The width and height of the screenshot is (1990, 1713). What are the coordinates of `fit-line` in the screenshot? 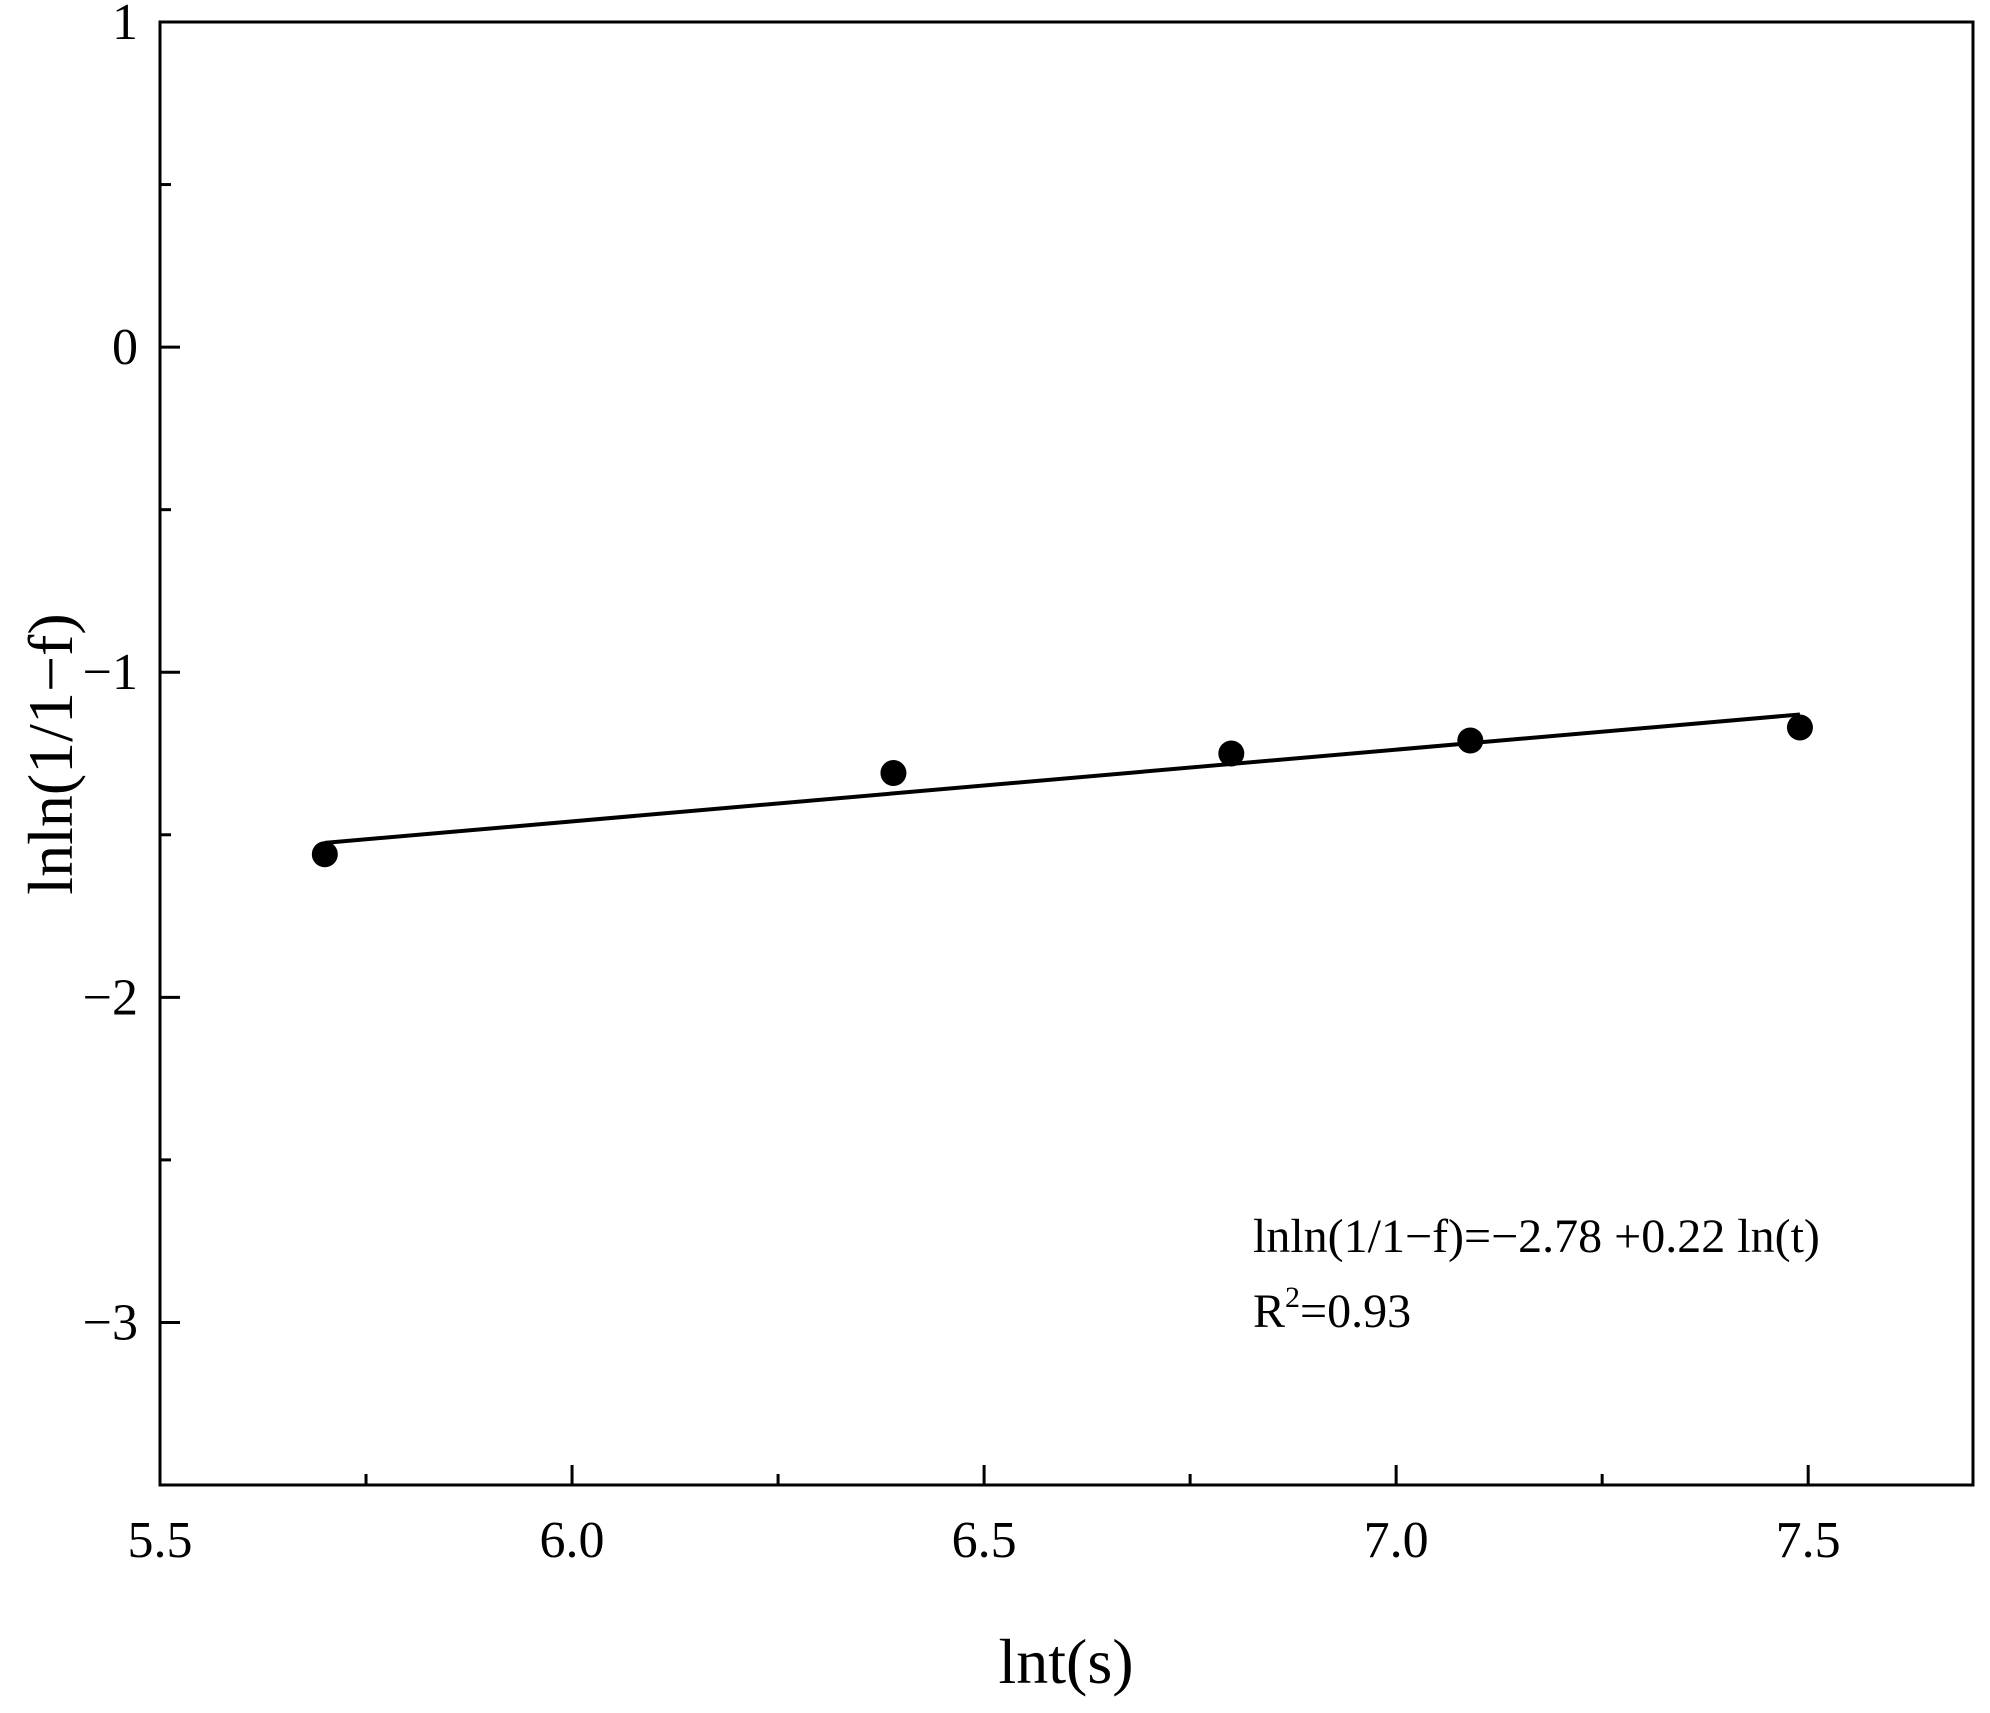 It's located at (1062, 778).